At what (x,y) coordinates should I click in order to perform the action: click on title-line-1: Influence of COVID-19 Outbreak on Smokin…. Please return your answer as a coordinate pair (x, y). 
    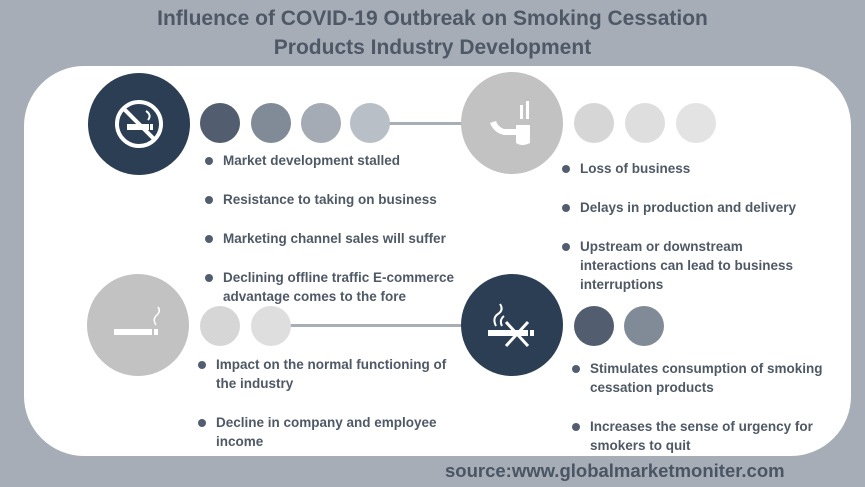
    Looking at the image, I should click on (432, 18).